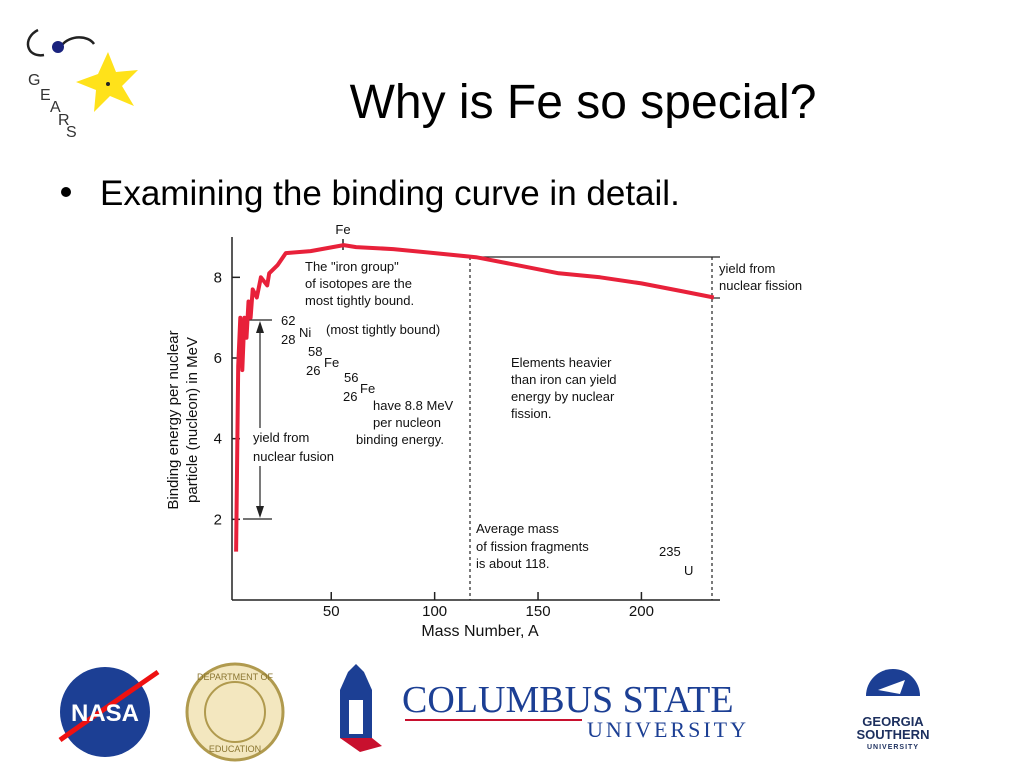 This screenshot has height=768, width=1024. What do you see at coordinates (407, 422) in the screenshot?
I see `annotation: per nucleon` at bounding box center [407, 422].